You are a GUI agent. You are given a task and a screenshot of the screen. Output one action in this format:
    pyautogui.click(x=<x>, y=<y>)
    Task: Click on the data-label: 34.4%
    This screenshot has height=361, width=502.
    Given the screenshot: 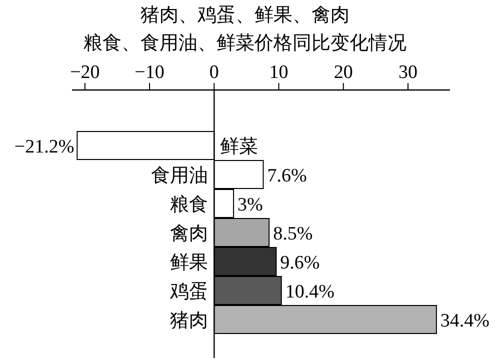 What is the action you would take?
    pyautogui.click(x=465, y=321)
    